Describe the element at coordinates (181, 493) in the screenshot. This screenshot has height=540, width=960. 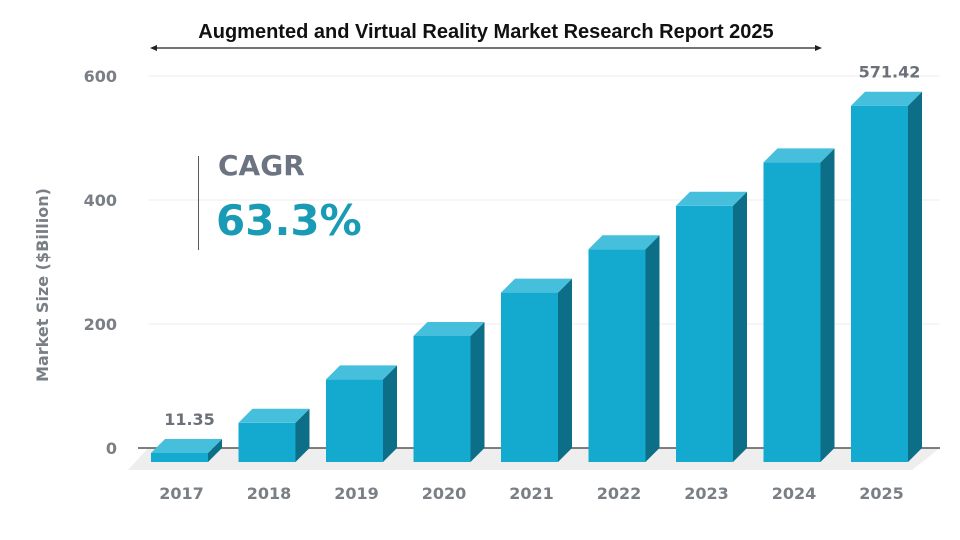
I see `x-tick-label: 2017` at that location.